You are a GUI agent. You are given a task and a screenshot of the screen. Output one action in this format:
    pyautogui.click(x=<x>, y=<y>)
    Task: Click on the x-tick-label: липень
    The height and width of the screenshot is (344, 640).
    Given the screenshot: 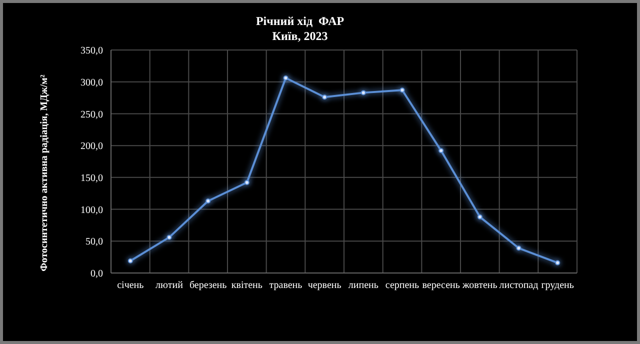 What is the action you would take?
    pyautogui.click(x=363, y=286)
    